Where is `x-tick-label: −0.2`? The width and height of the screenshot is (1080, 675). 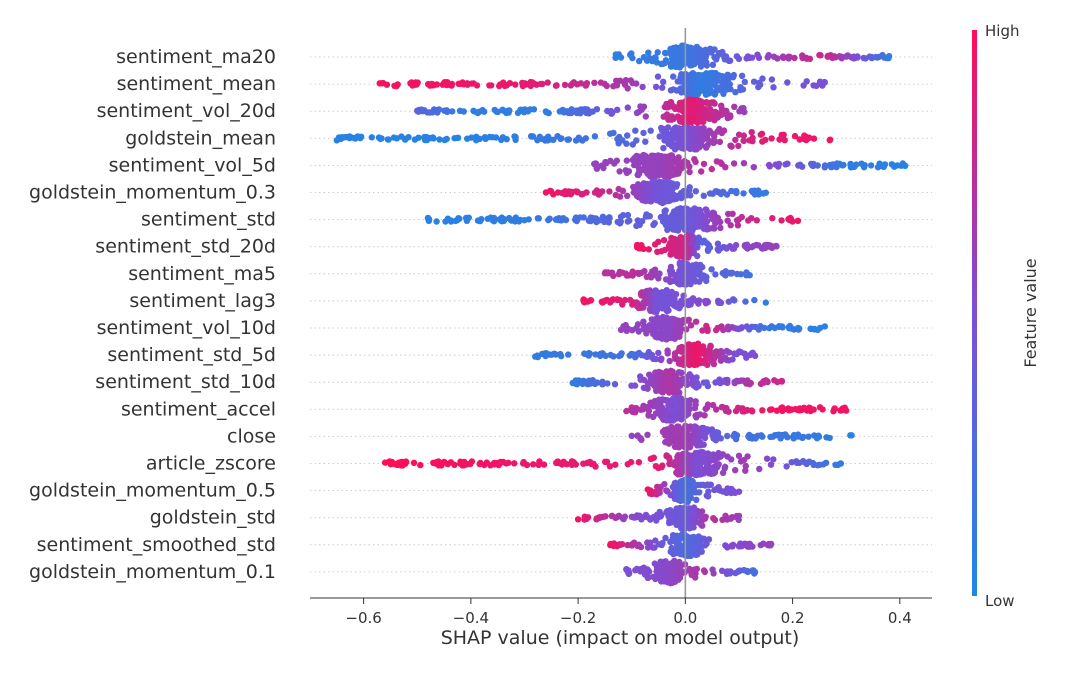
x-tick-label: −0.2 is located at coordinates (578, 618).